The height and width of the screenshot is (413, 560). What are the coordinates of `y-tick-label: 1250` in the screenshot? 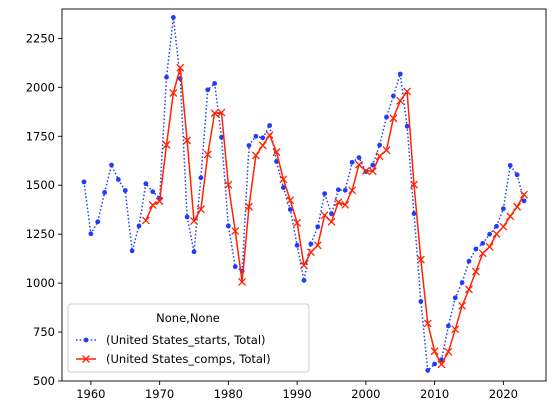 It's located at (40, 234).